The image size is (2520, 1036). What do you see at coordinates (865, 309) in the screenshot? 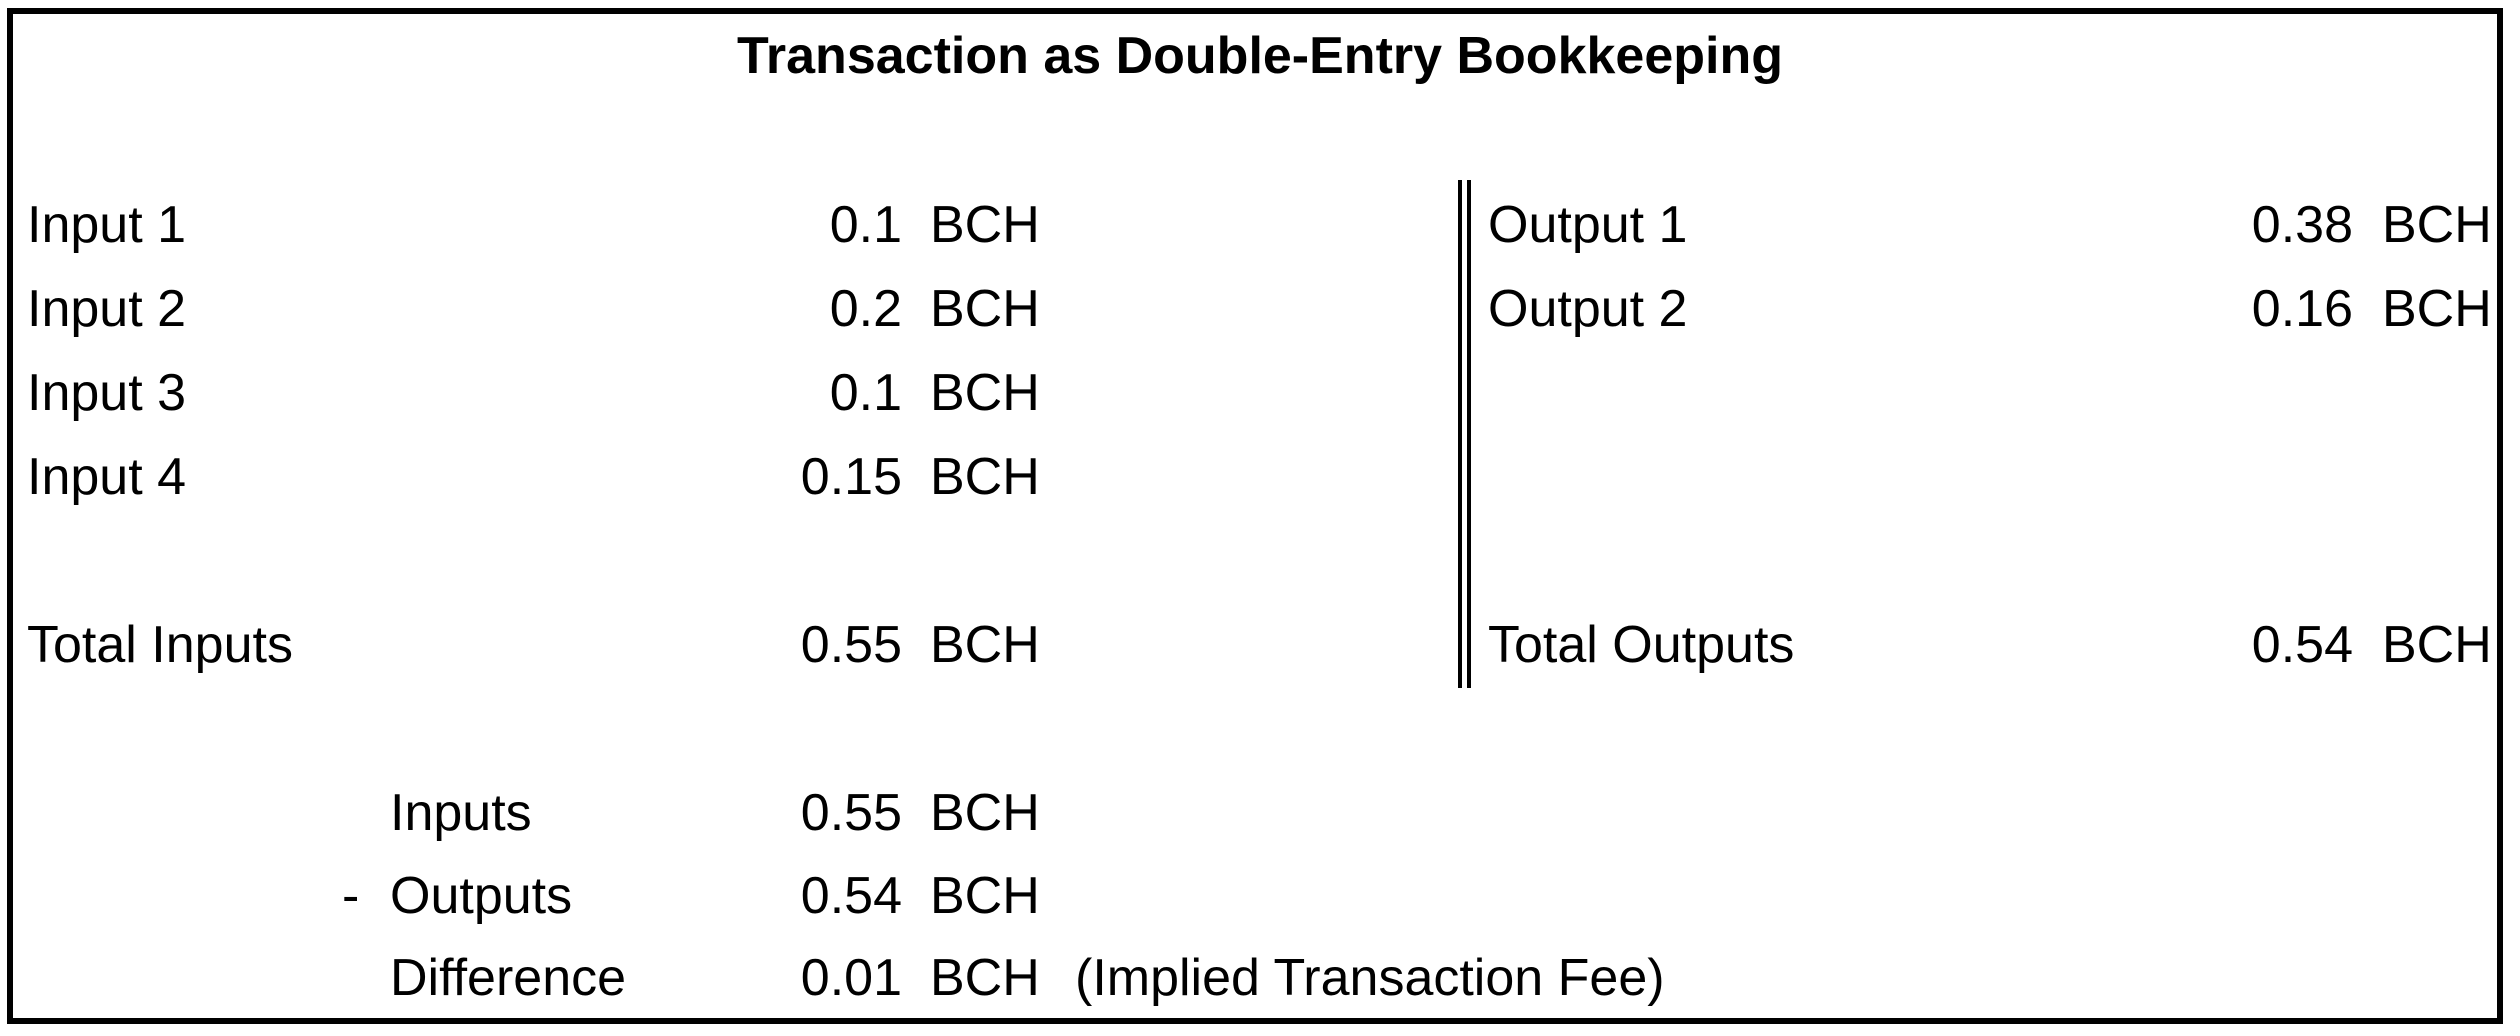
I see `input-2-value: 0.2` at bounding box center [865, 309].